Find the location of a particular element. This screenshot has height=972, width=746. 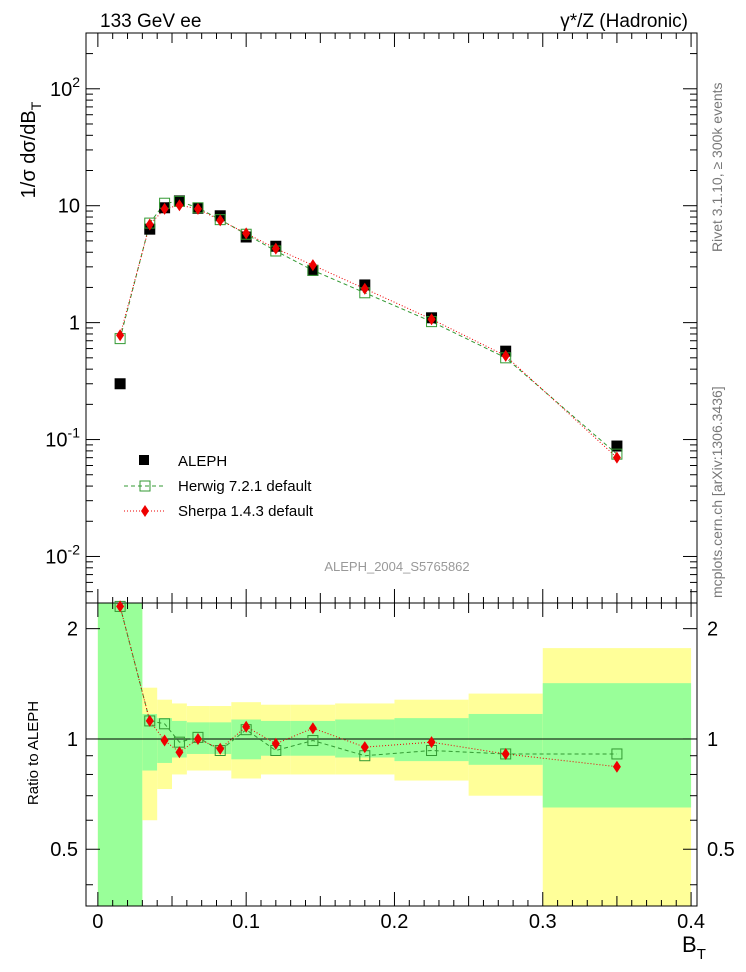

ratio-ylabel: Ratio to ALEPH is located at coordinates (33, 753).